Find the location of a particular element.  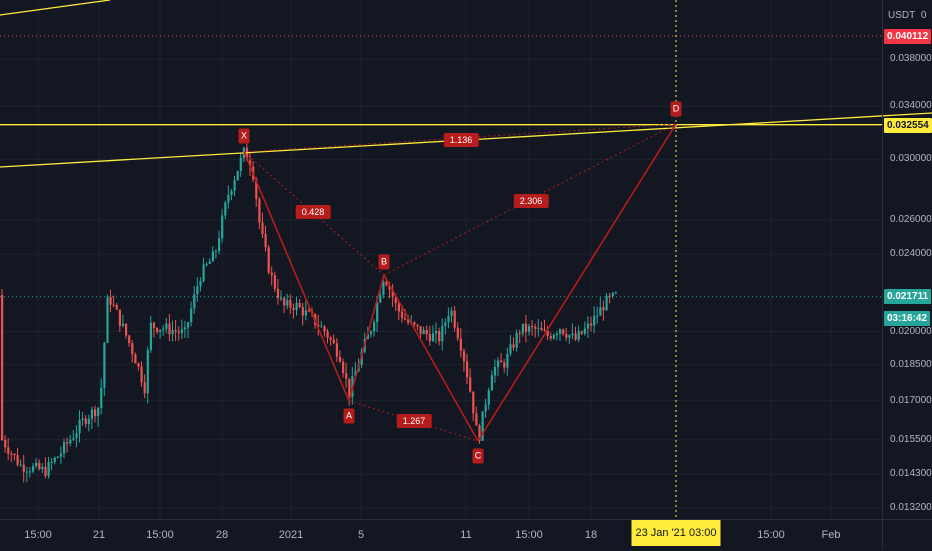

price-axis is located at coordinates (907, 275).